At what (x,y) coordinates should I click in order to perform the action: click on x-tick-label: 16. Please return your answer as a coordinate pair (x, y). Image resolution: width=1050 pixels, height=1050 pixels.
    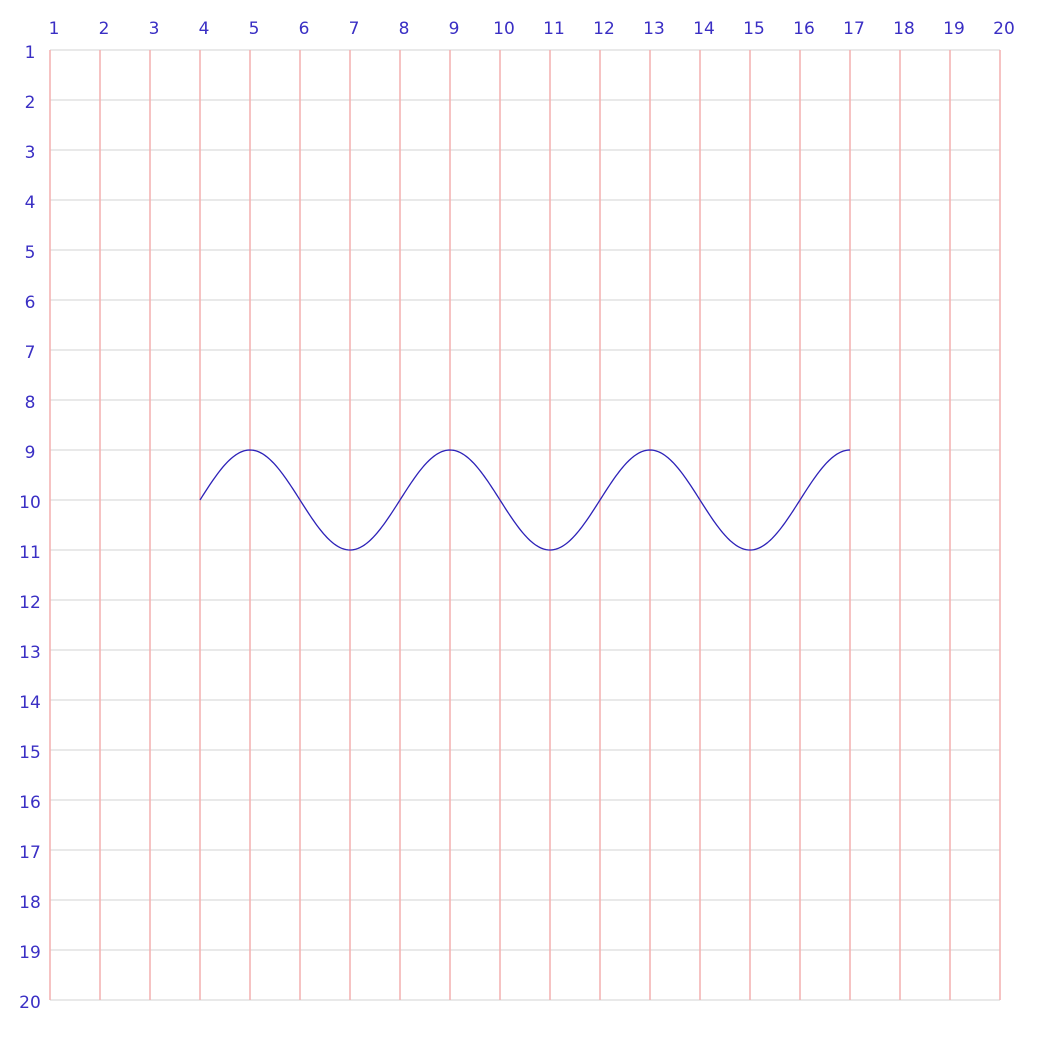
    Looking at the image, I should click on (804, 29).